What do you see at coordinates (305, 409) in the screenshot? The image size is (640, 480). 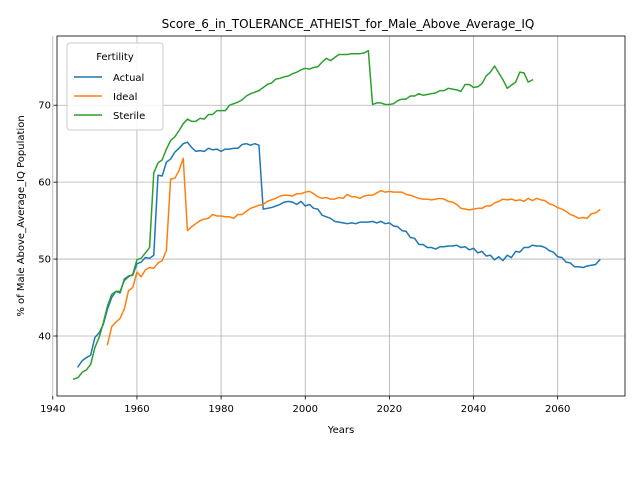 I see `x-tick-label: 2000` at bounding box center [305, 409].